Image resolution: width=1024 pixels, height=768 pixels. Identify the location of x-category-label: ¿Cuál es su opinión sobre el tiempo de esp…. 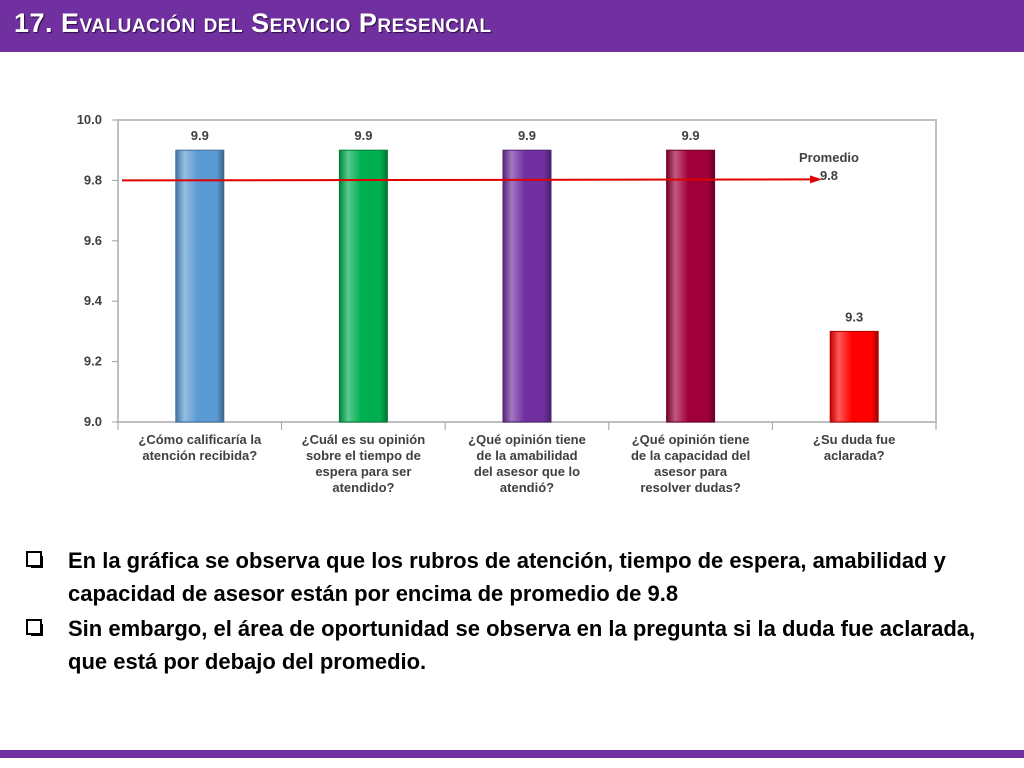
(364, 463).